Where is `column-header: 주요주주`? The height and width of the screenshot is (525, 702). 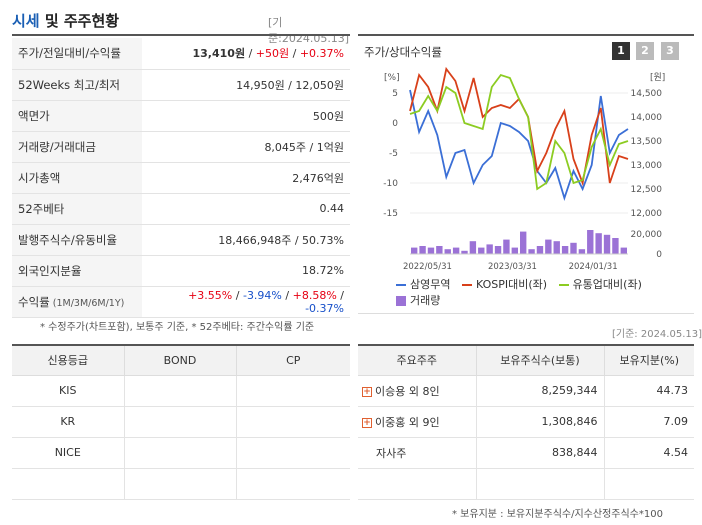
column-header: 주요주주 is located at coordinates (417, 361).